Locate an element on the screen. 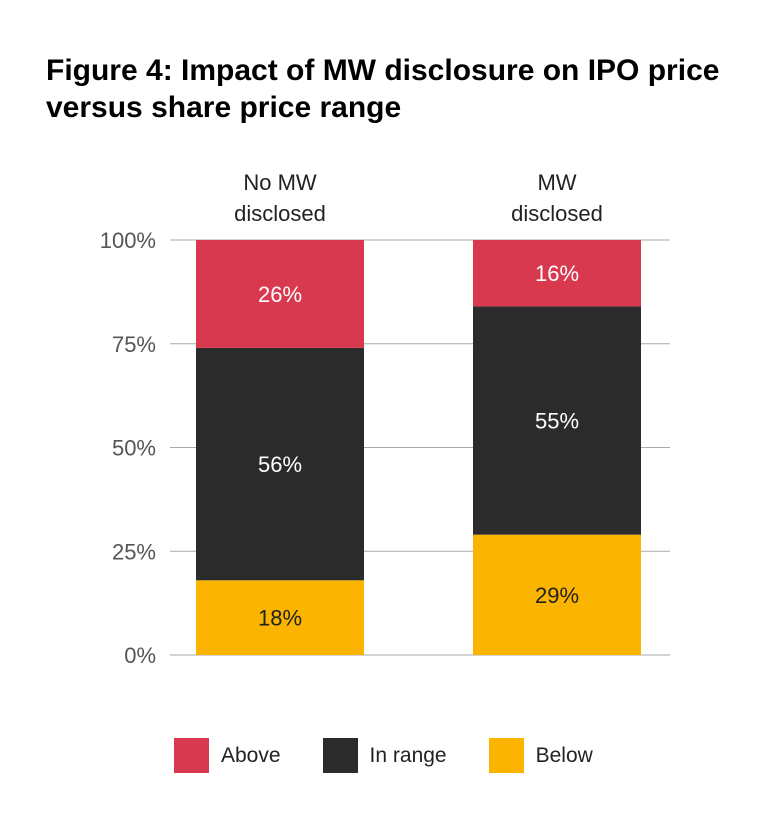  data-label-below: 29% is located at coordinates (557, 595).